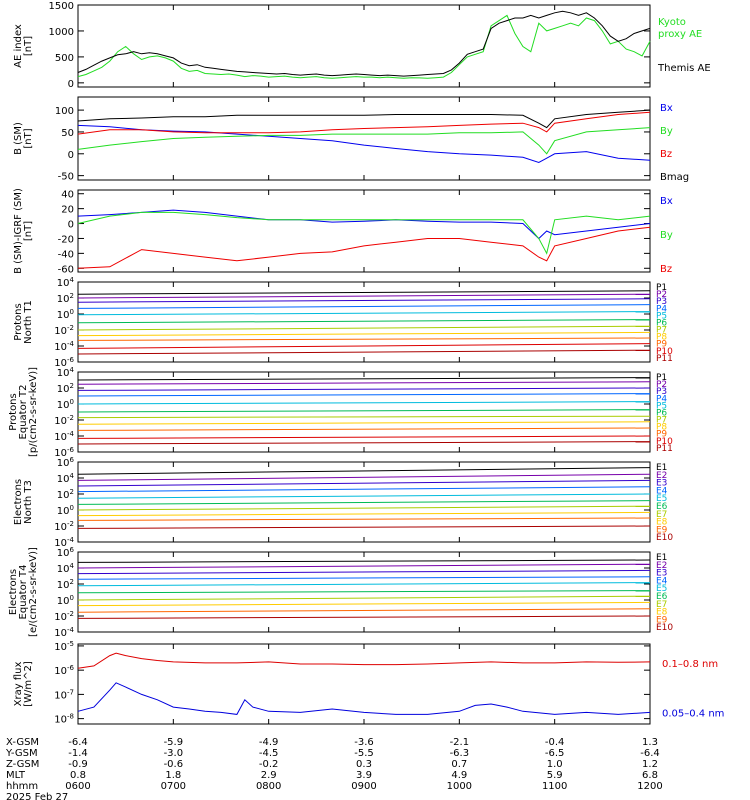 This screenshot has height=800, width=750. What do you see at coordinates (269, 753) in the screenshot?
I see `xaxis-row-y-gsm-value-2: -4.5` at bounding box center [269, 753].